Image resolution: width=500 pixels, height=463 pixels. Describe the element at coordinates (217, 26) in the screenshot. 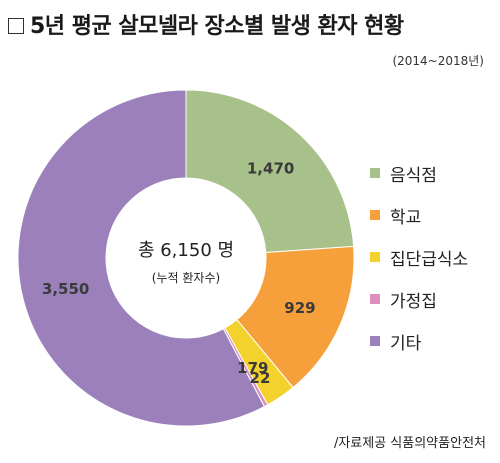

I see `chart-title-text: 5년 평균 살모넬라 장소별 발생 환자 현황` at that location.